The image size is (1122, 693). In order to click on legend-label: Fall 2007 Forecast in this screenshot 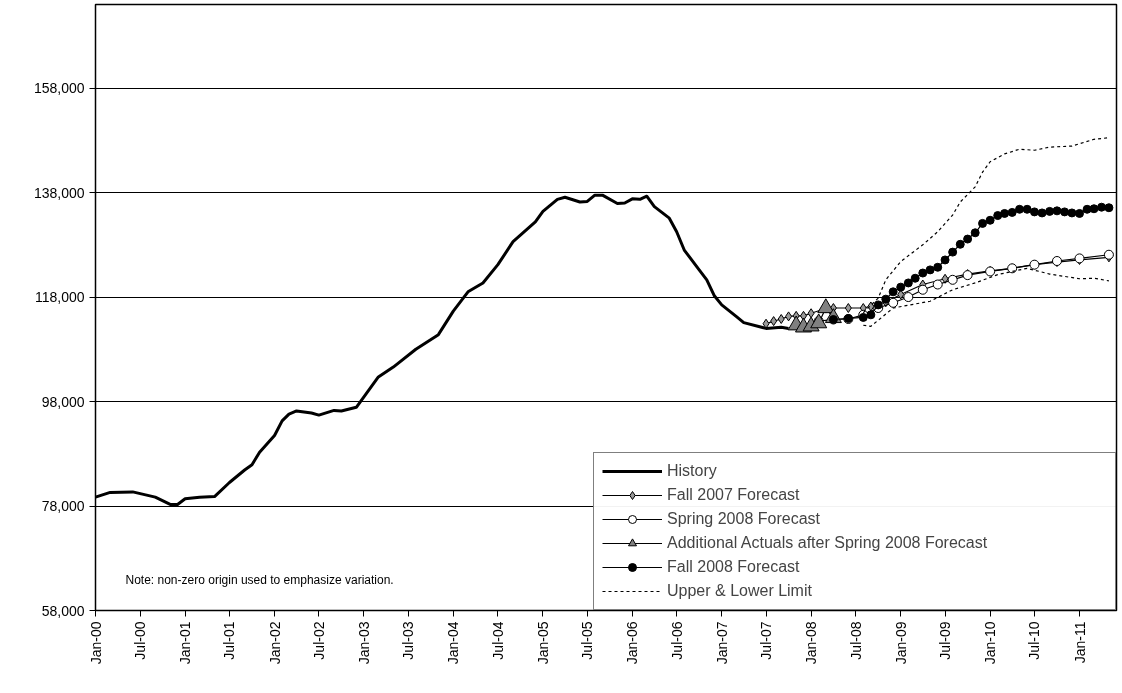, I will do `click(734, 495)`.